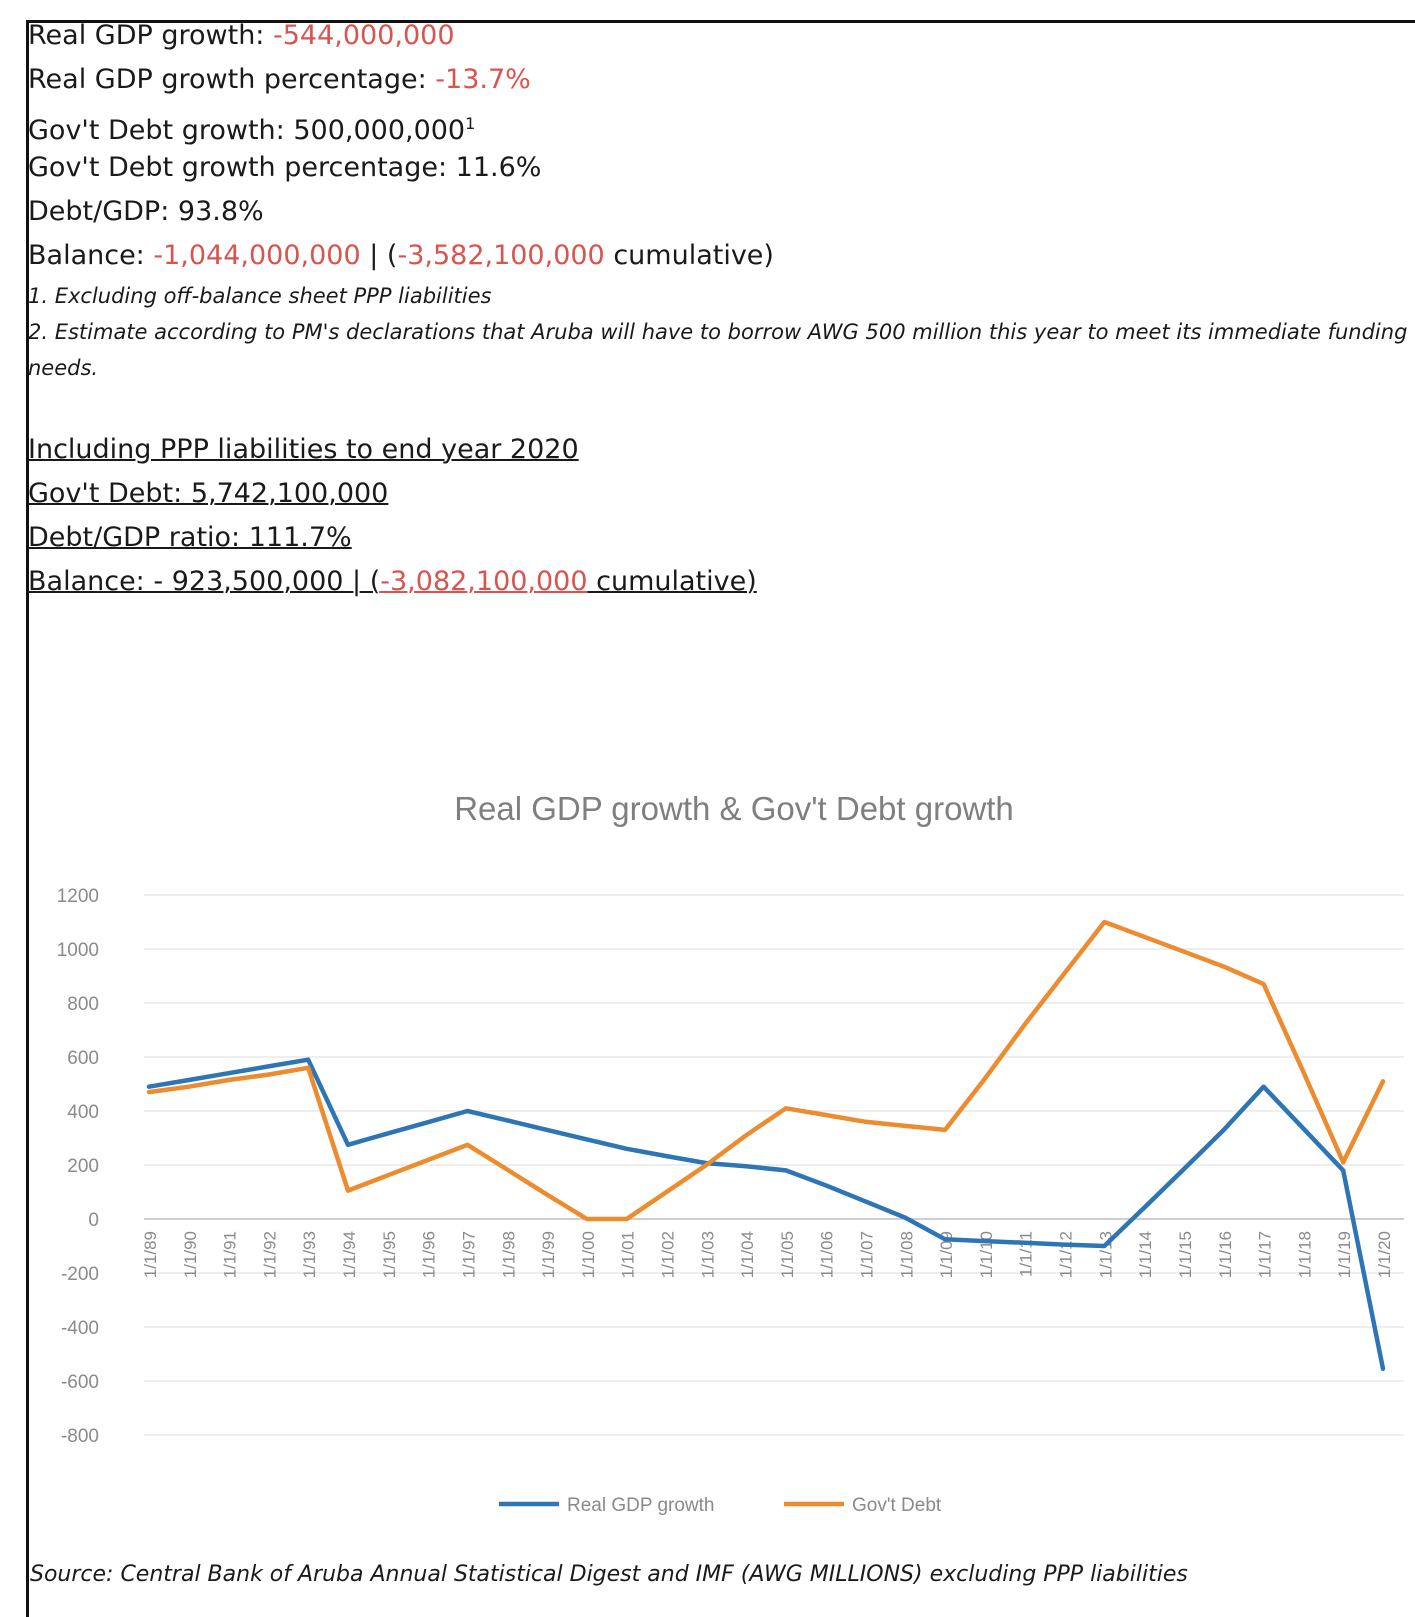  I want to click on x-tick-label: 1/1/11, so click(1026, 1254).